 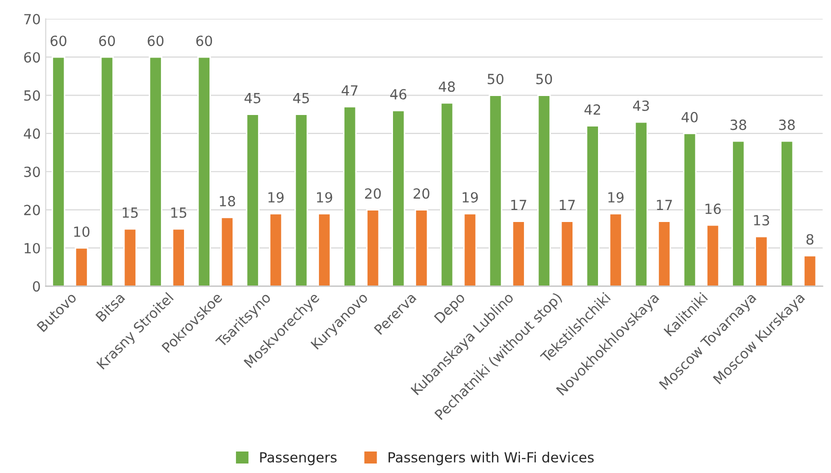 I want to click on y-tick-label: 50, so click(x=32, y=95).